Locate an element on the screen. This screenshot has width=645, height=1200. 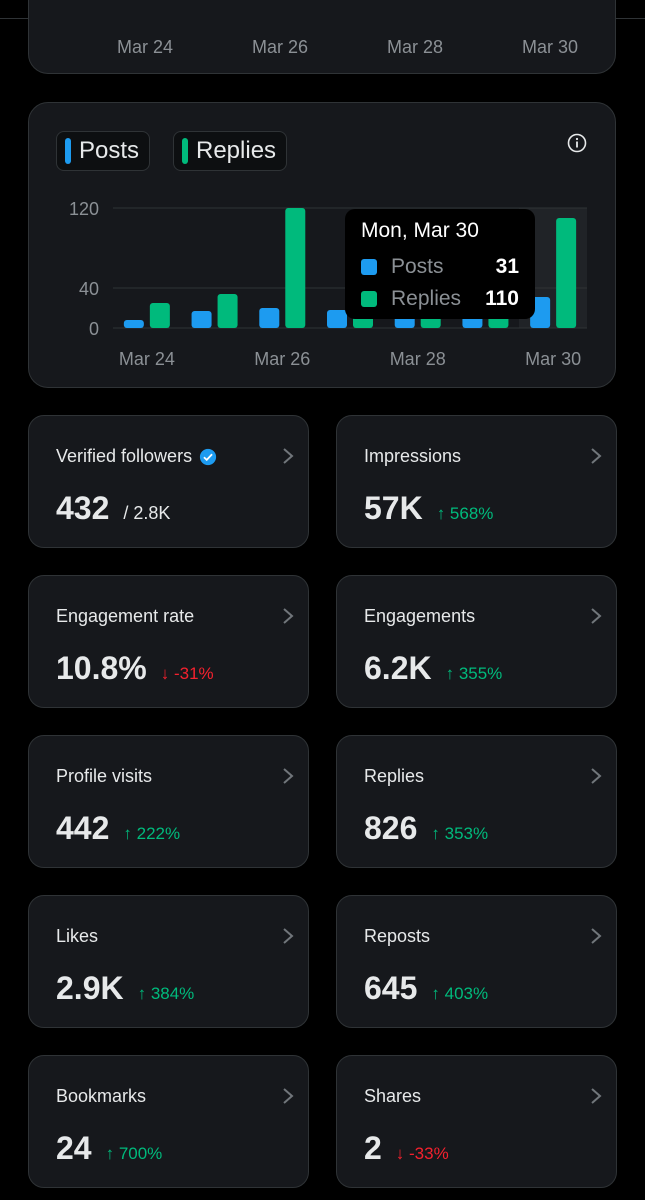
tooltip-row: Replies 110 is located at coordinates (440, 299).